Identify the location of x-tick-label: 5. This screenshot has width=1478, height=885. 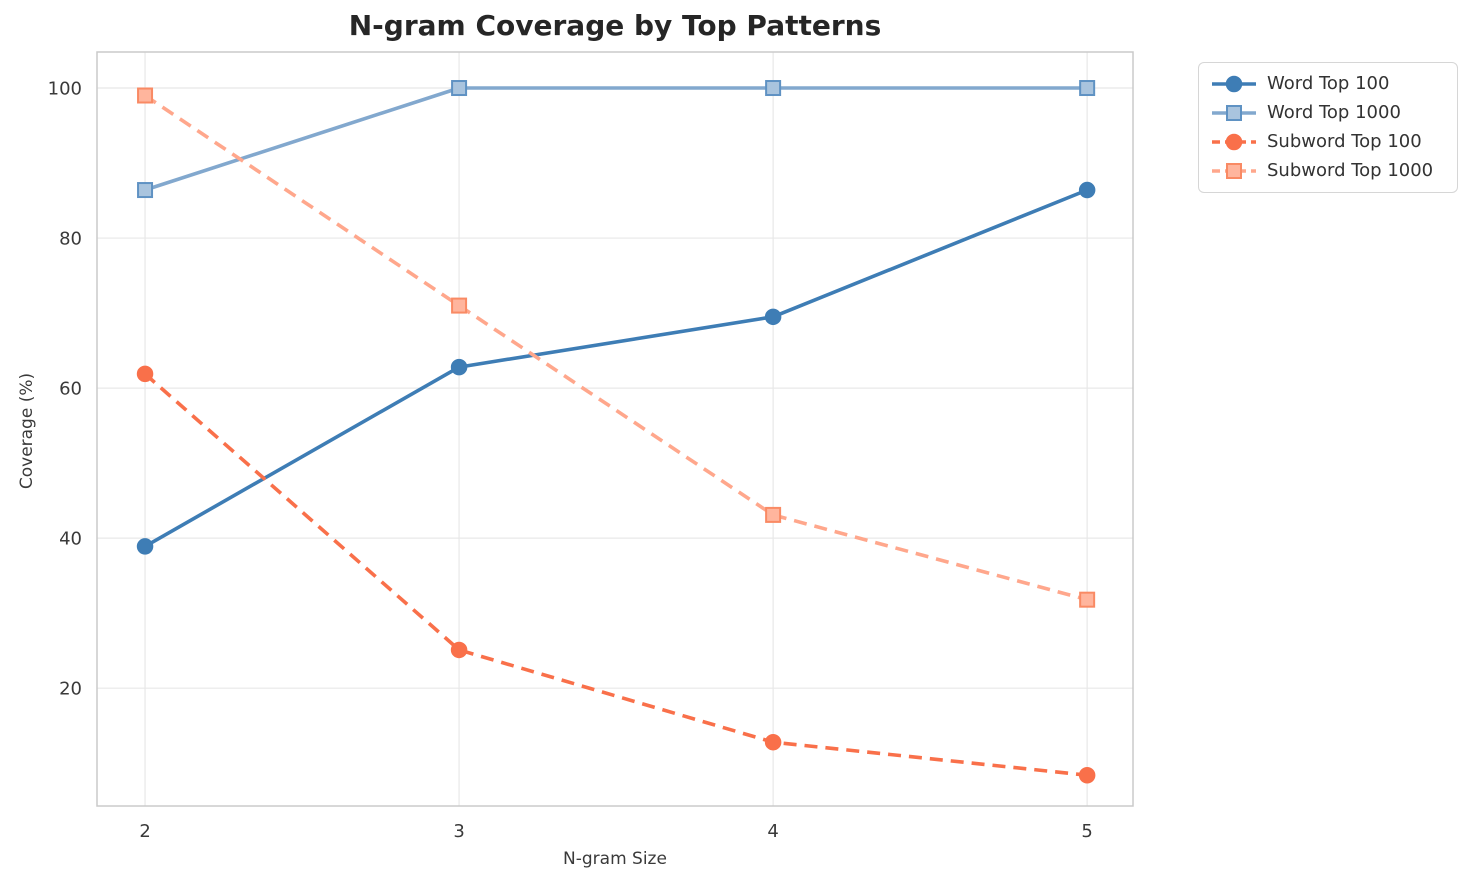
(1086, 831).